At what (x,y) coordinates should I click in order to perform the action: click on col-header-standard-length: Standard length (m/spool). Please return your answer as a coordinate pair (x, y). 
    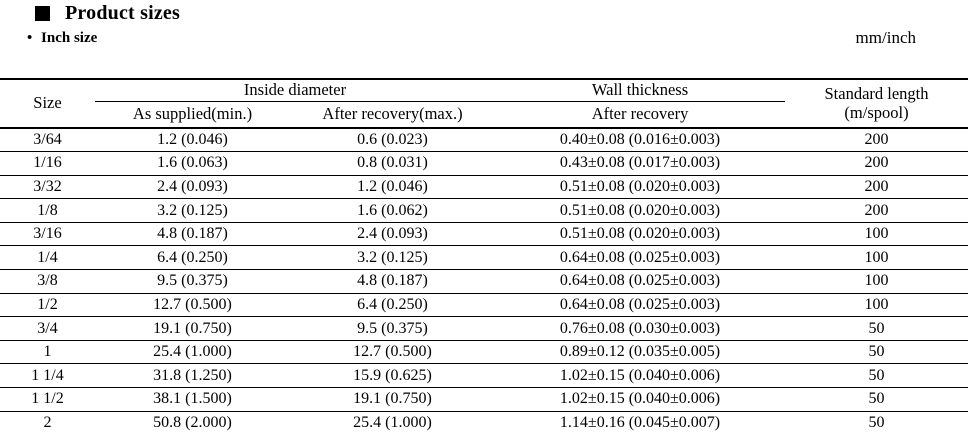
    Looking at the image, I should click on (876, 104).